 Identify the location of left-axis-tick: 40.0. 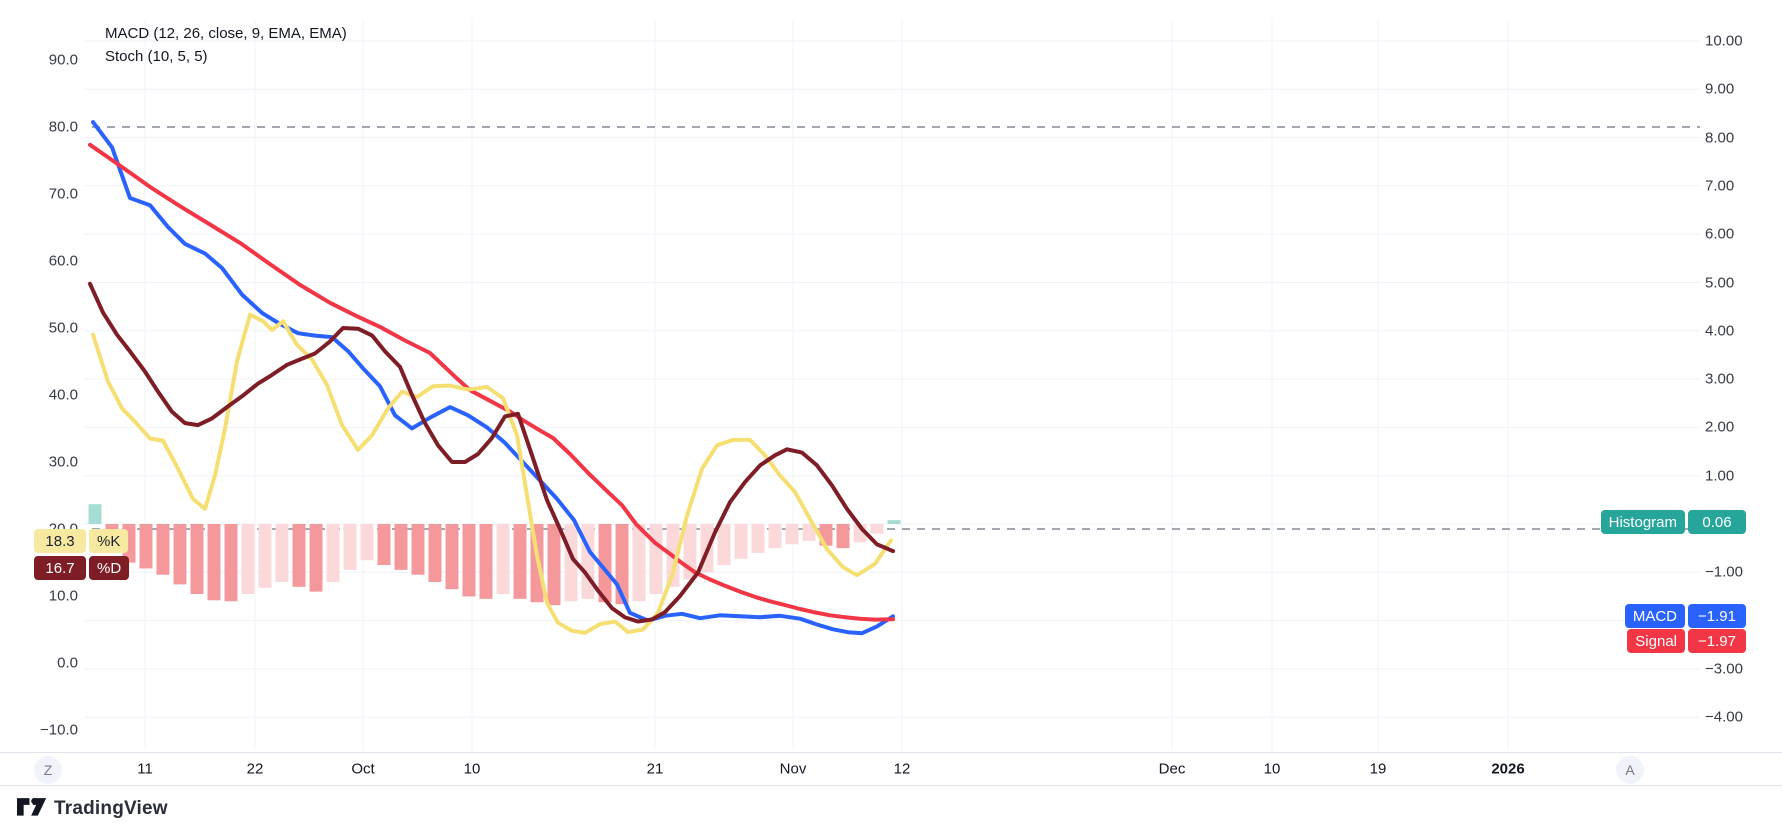
(63, 395).